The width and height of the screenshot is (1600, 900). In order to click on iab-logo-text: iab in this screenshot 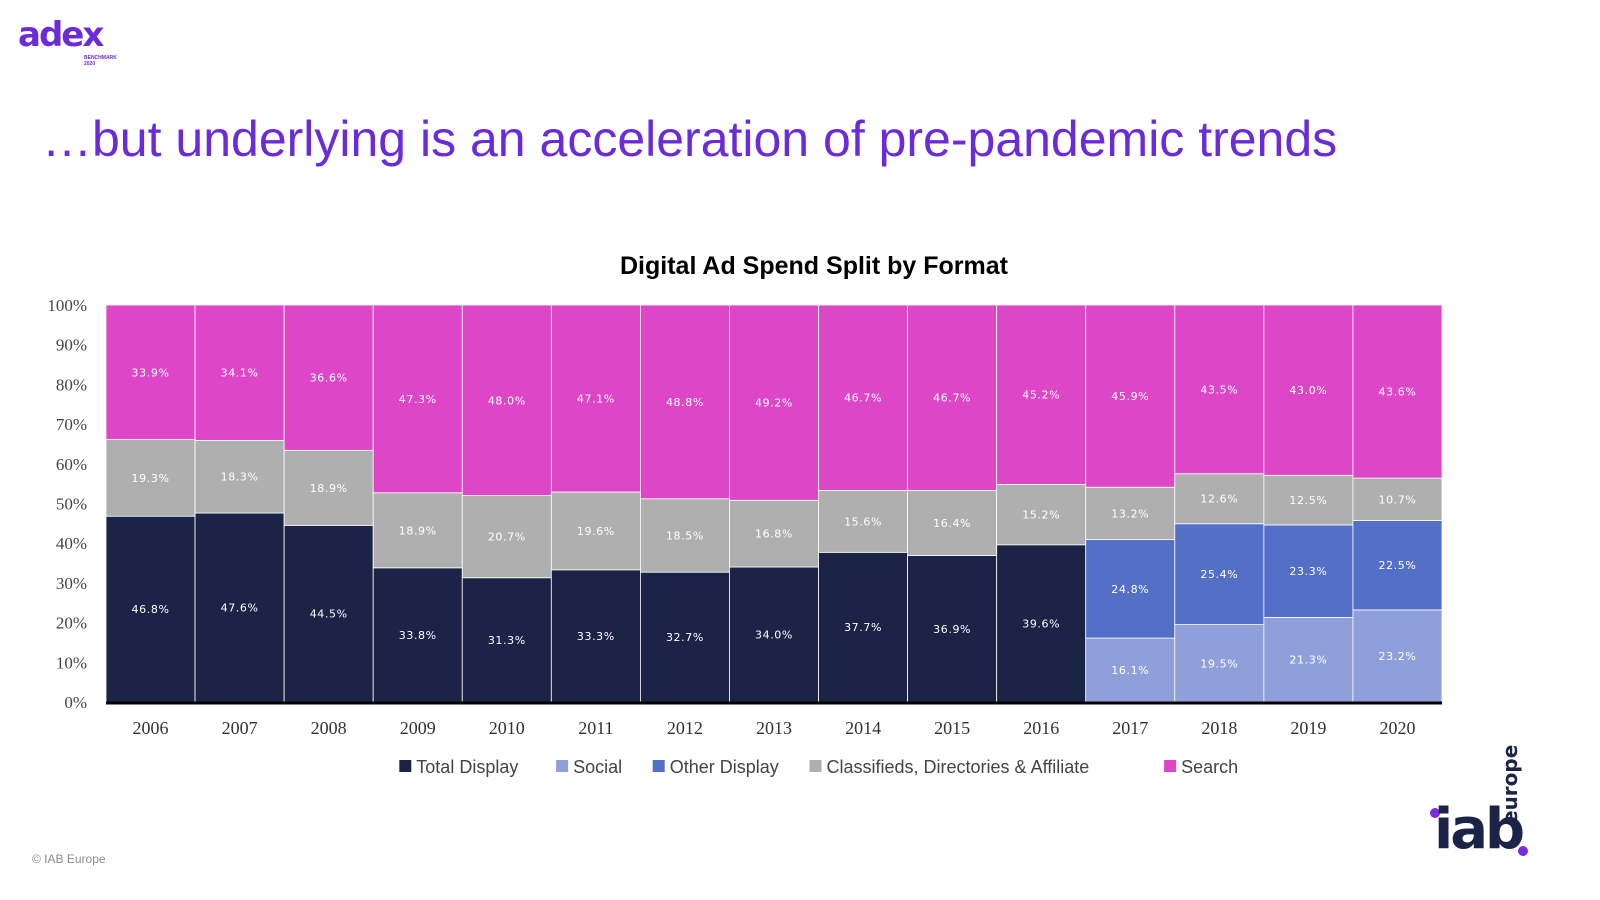, I will do `click(1479, 829)`.